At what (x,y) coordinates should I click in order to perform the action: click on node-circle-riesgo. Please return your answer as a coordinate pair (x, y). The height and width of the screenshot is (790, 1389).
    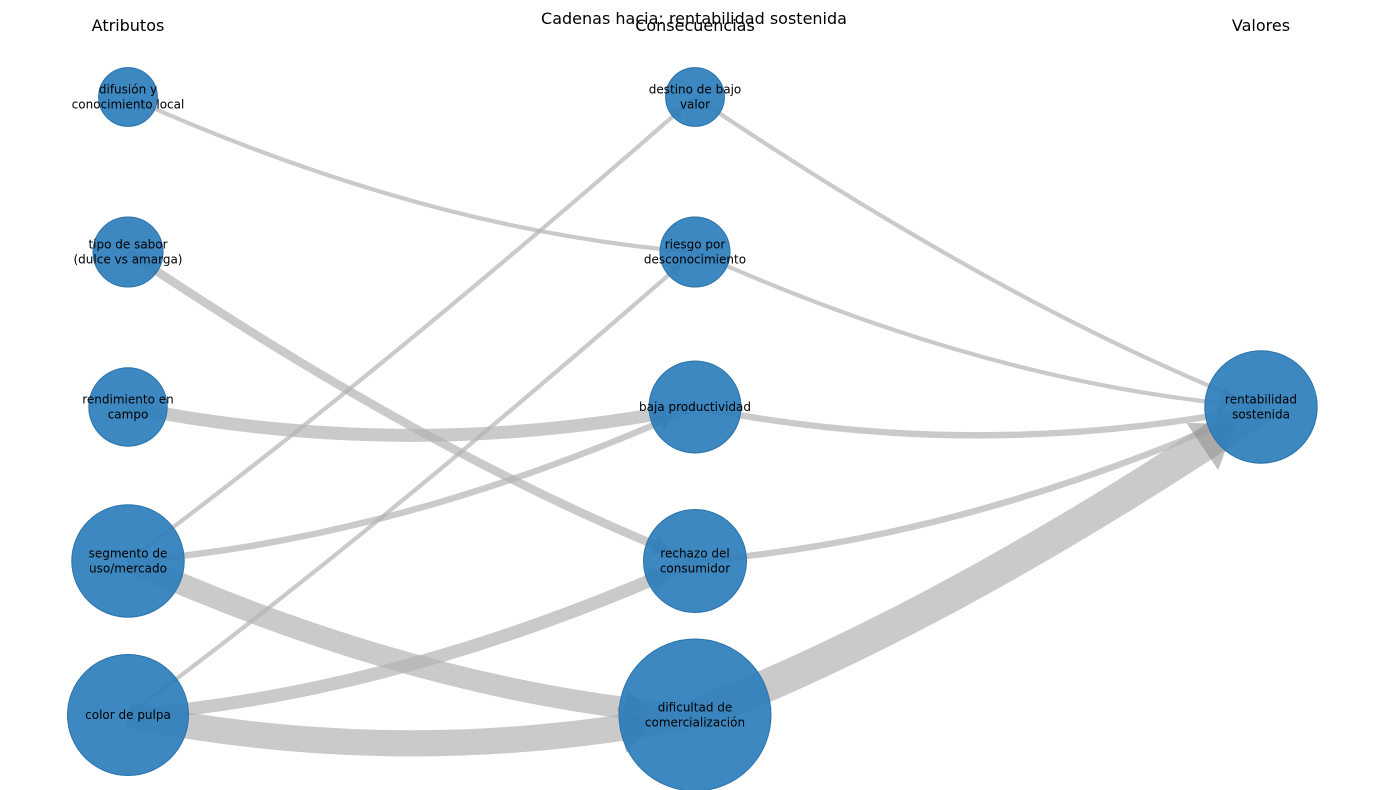
    Looking at the image, I should click on (695, 252).